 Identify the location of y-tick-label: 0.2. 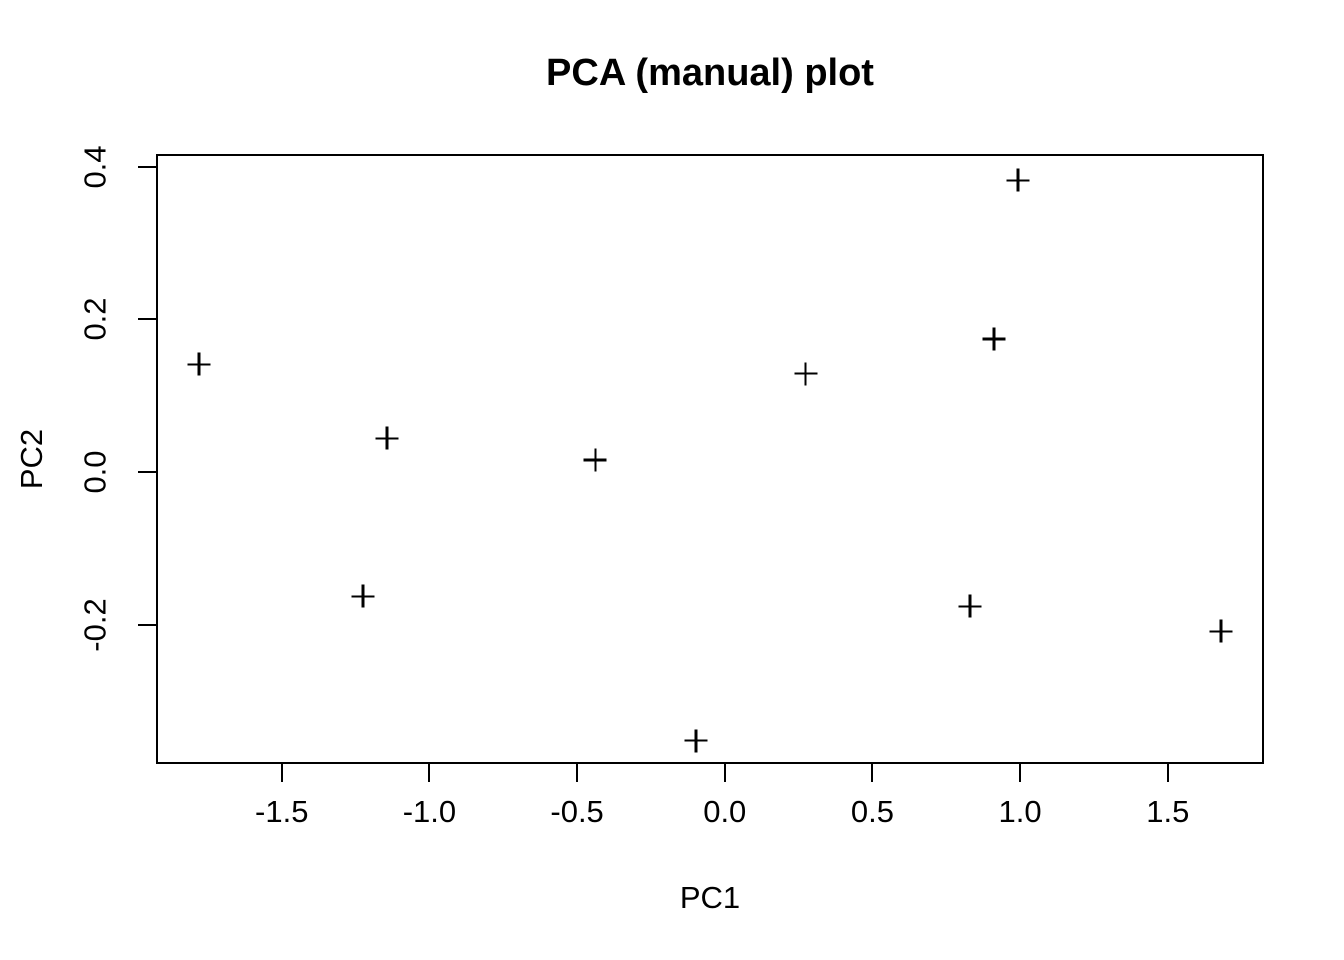
(95, 319).